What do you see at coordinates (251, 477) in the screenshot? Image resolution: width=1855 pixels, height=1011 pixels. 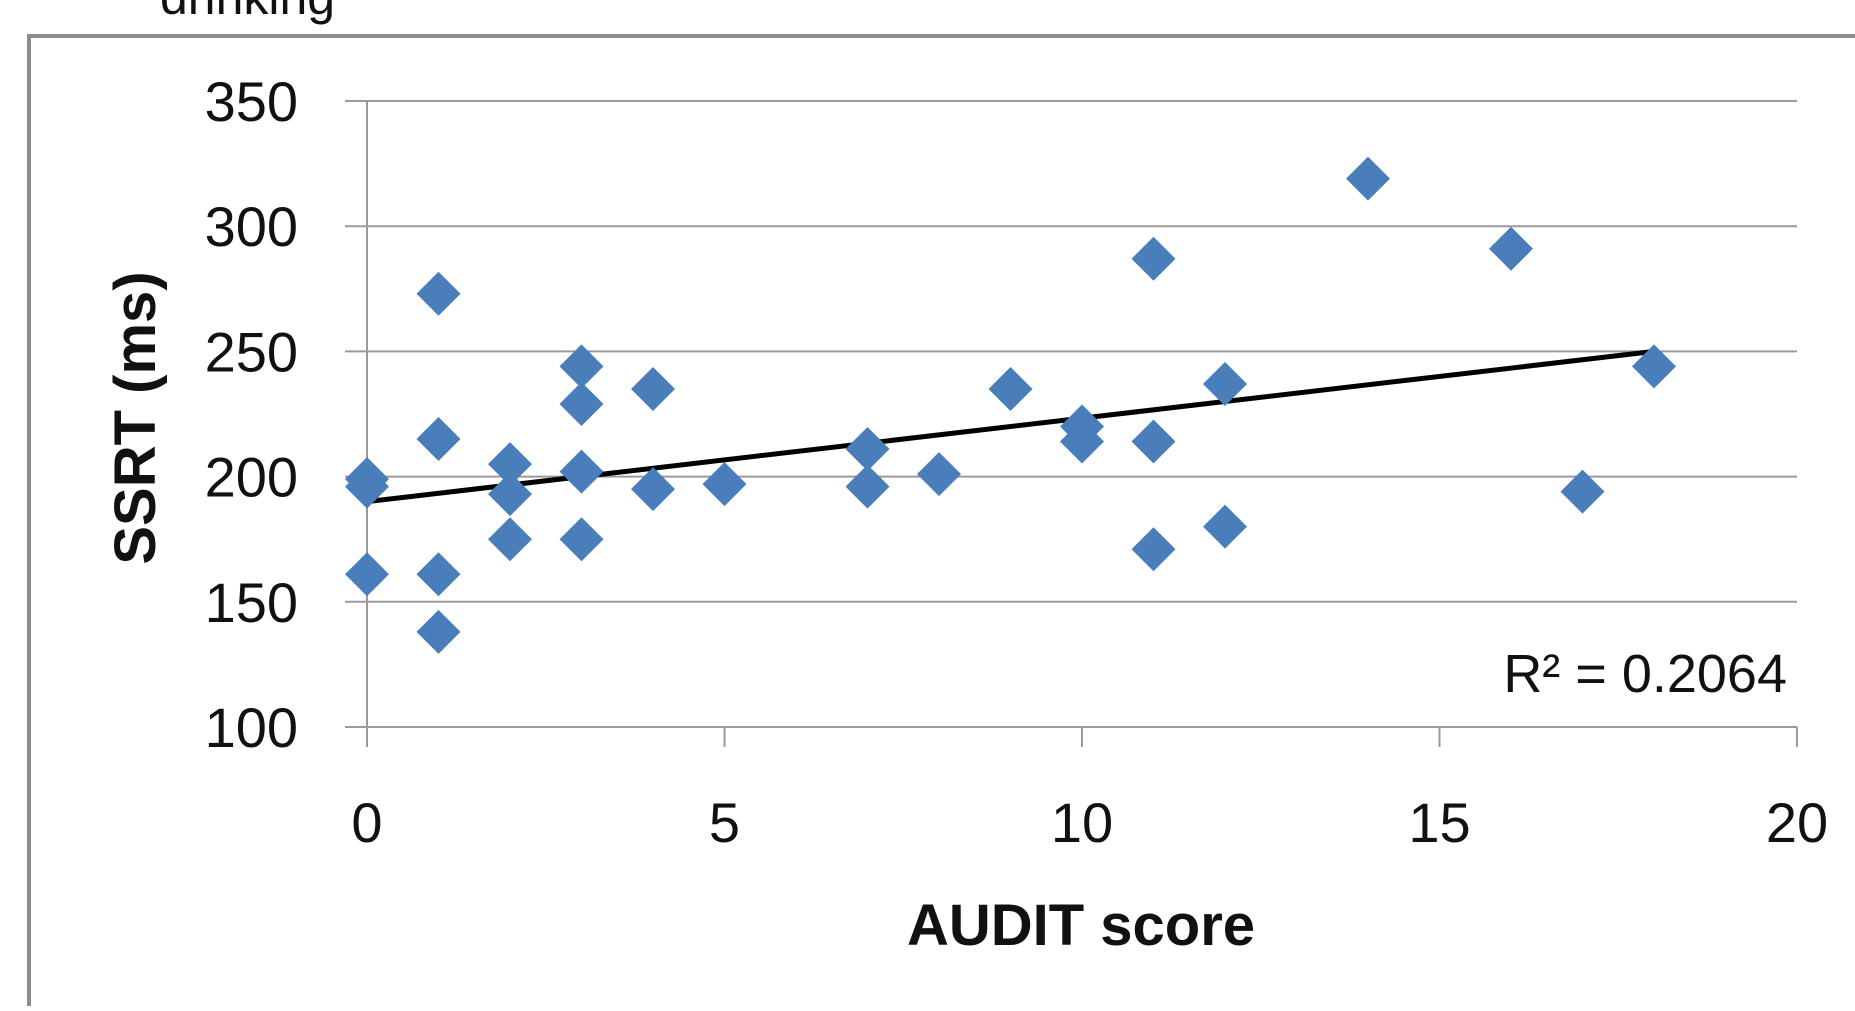 I see `y-tick-label: 200` at bounding box center [251, 477].